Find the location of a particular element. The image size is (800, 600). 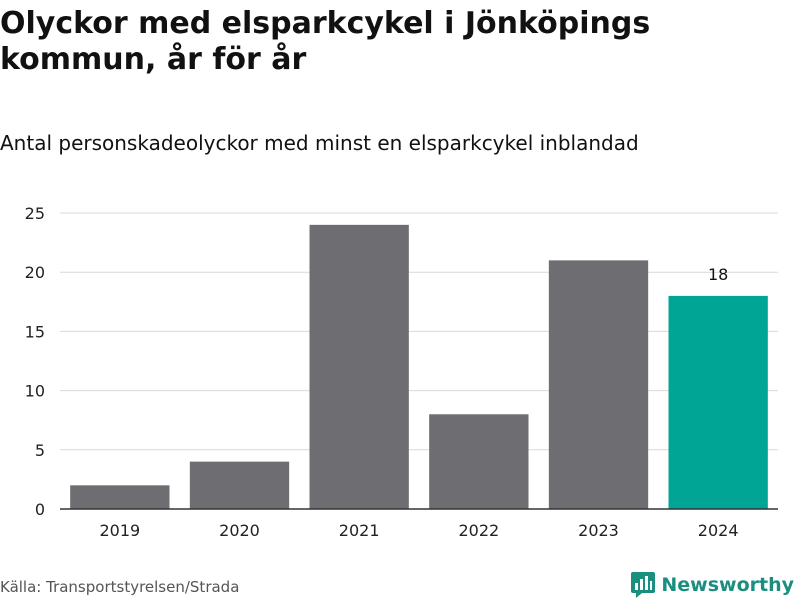

y-tick-label: 5 is located at coordinates (40, 450).